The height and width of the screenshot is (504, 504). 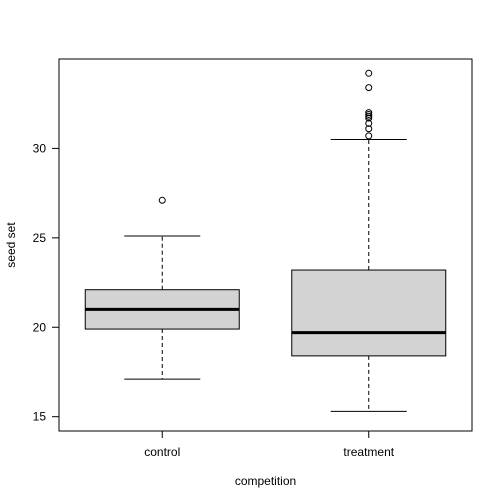 I want to click on interquartile-box, so click(x=369, y=313).